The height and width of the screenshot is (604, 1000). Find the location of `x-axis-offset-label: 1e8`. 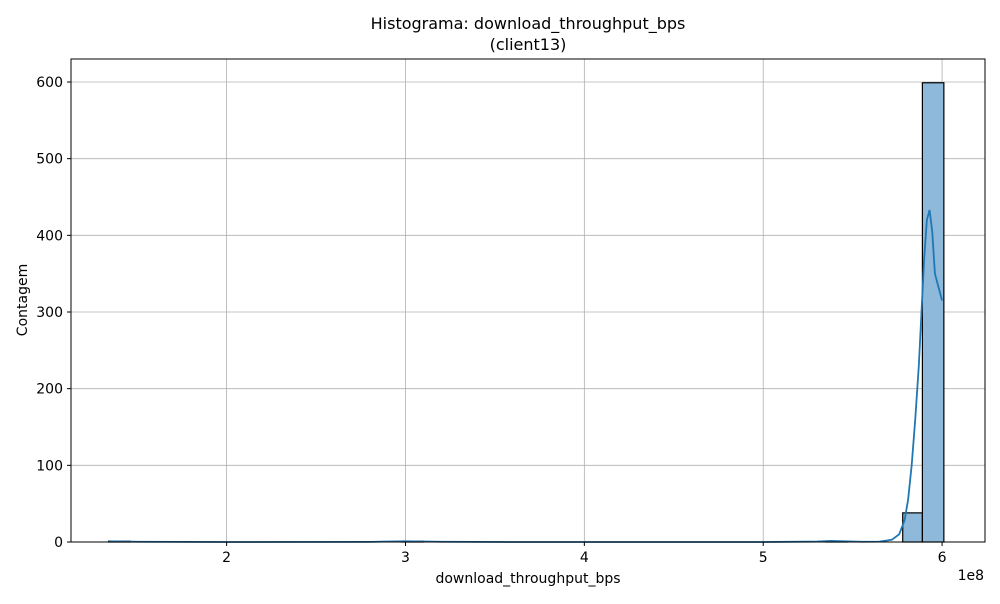

x-axis-offset-label: 1e8 is located at coordinates (971, 576).